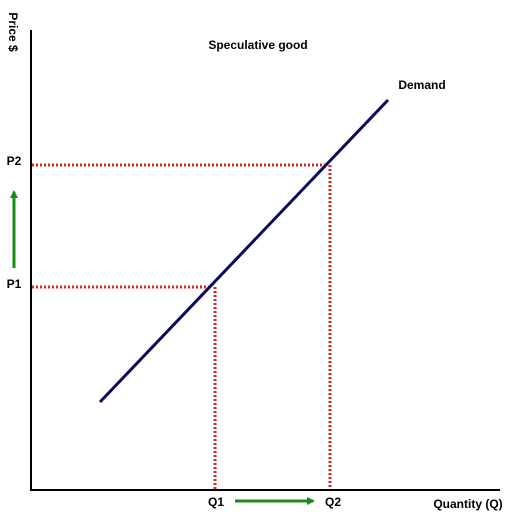  What do you see at coordinates (333, 502) in the screenshot?
I see `quantity-label: Q2` at bounding box center [333, 502].